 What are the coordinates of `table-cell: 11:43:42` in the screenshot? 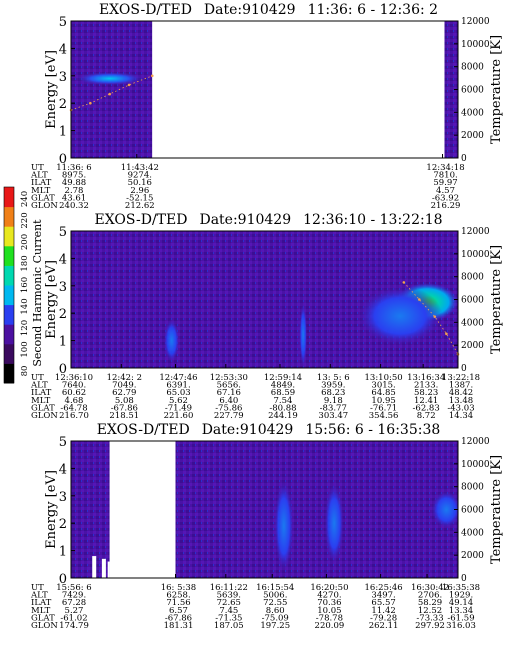 It's located at (140, 168).